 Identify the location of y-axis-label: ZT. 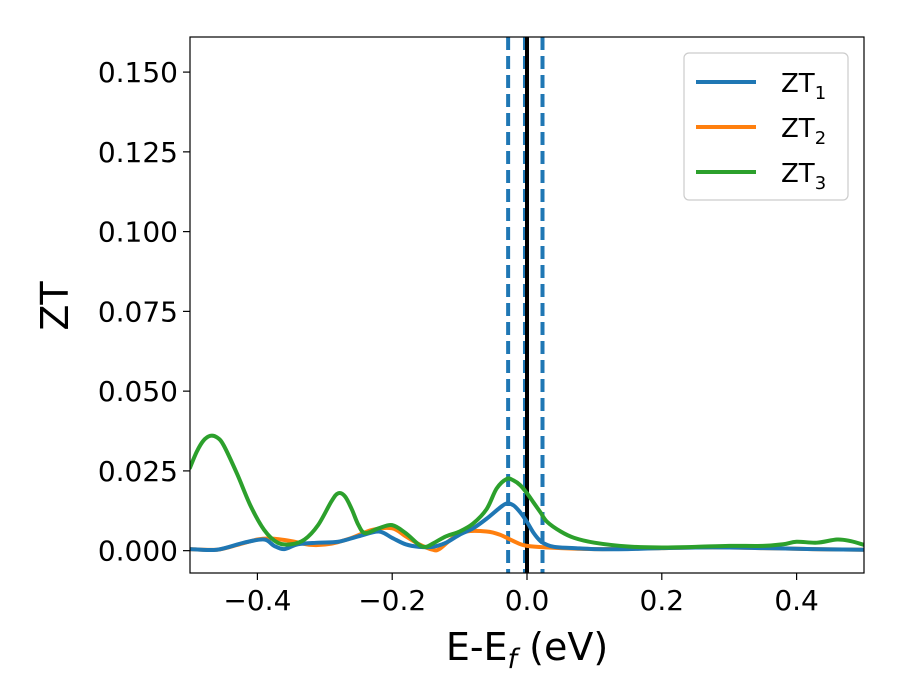
(55, 306).